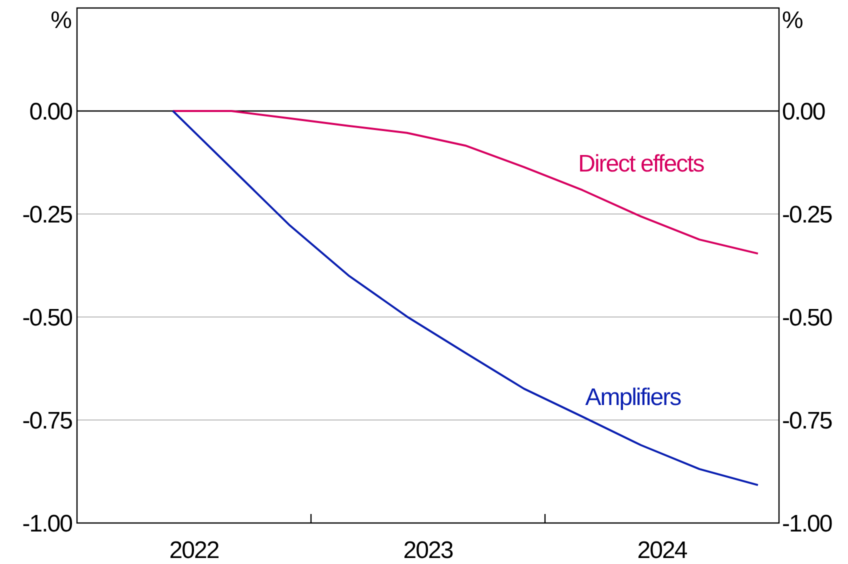  I want to click on y2-tick-label: -1.00, so click(807, 524).